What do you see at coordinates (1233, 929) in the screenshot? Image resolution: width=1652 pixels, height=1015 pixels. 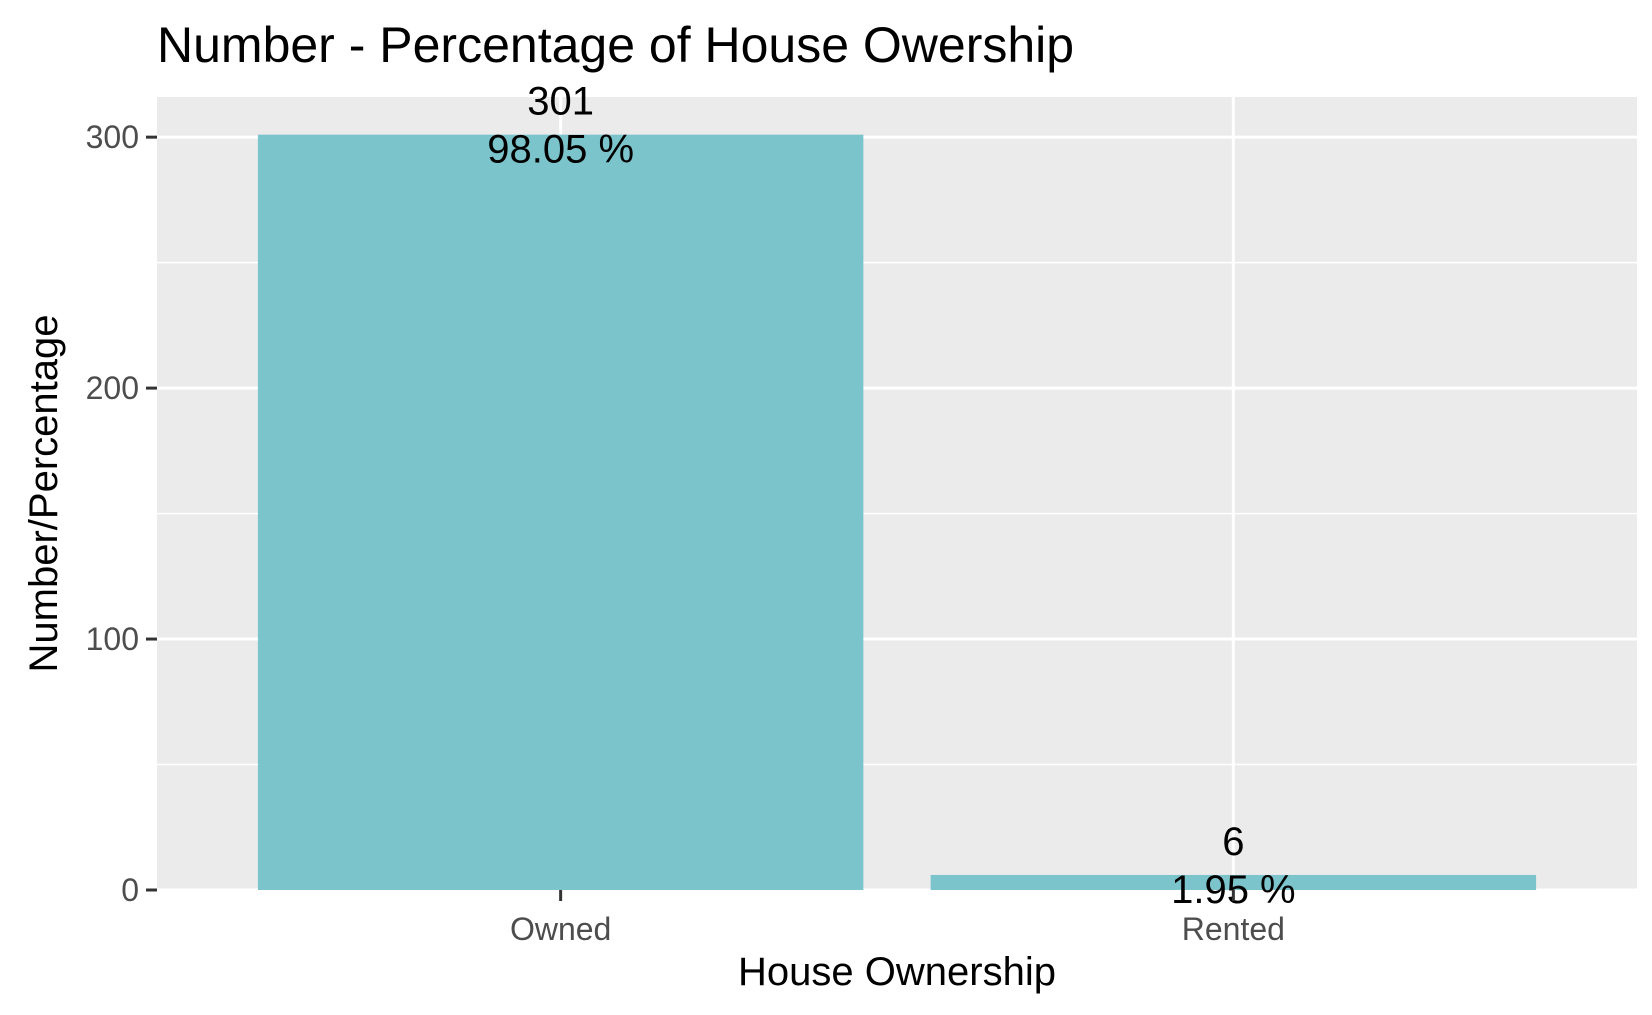 I see `x-tick-label: Rented` at bounding box center [1233, 929].